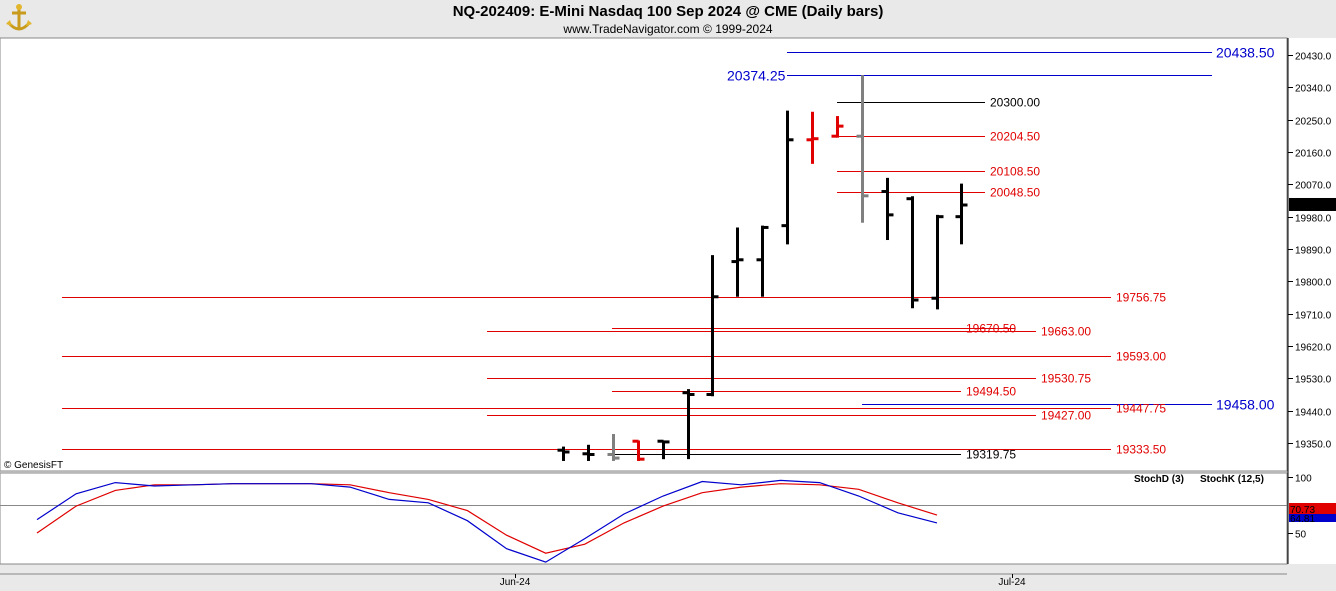 This screenshot has height=591, width=1336. What do you see at coordinates (1313, 89) in the screenshot?
I see `price-tick-label: 20340.0` at bounding box center [1313, 89].